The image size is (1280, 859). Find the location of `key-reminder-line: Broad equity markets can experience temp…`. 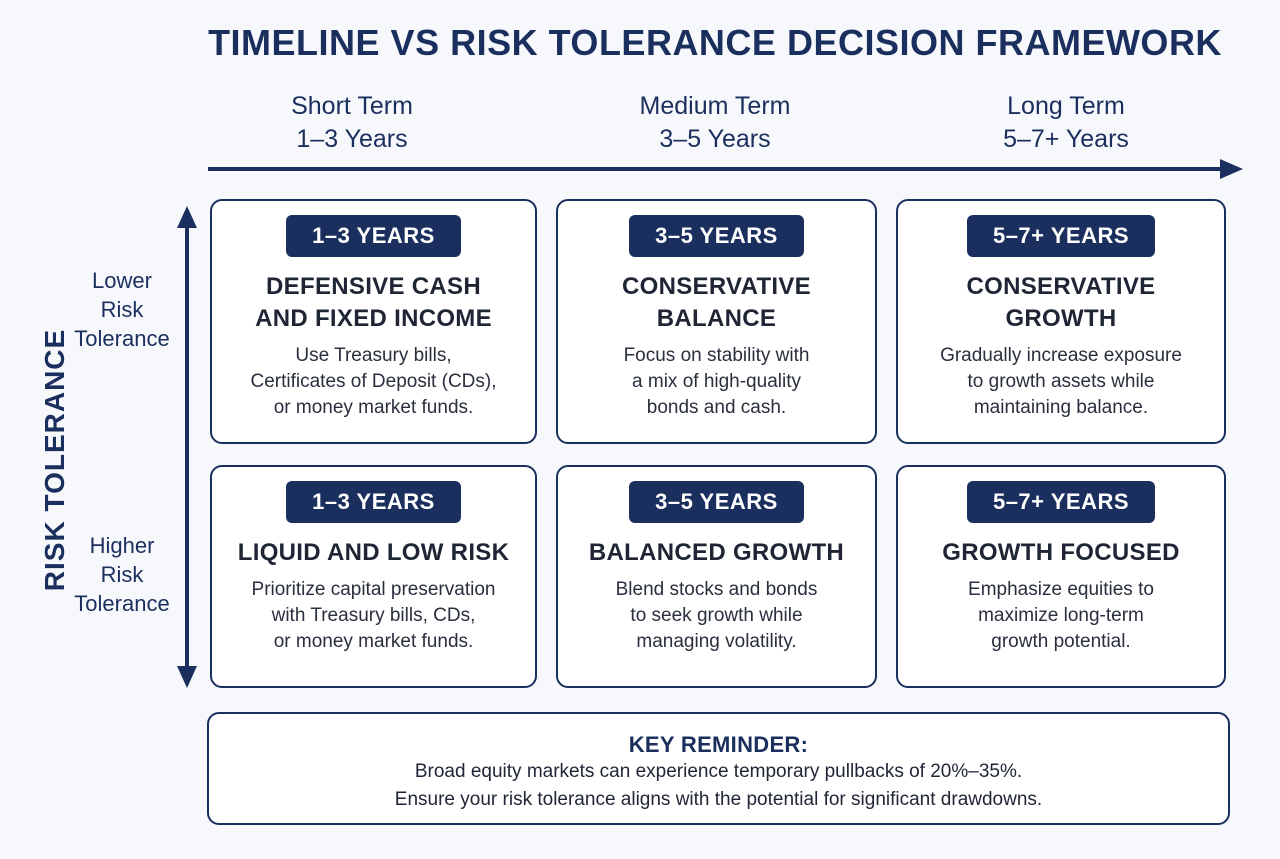

key-reminder-line: Broad equity markets can experience temp… is located at coordinates (718, 771).